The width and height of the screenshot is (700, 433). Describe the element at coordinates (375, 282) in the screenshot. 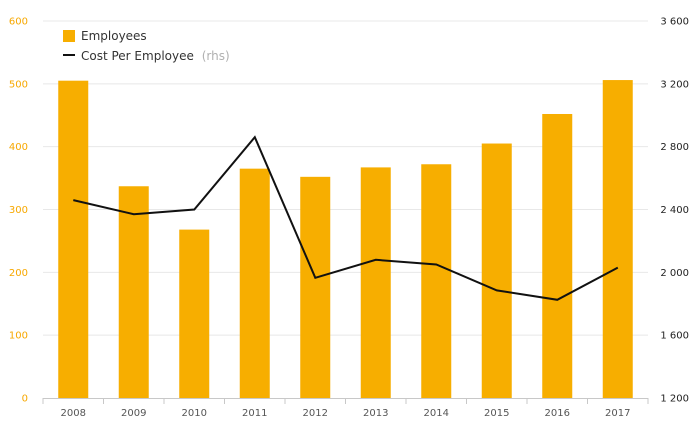

I see `bar-employees-2013` at that location.